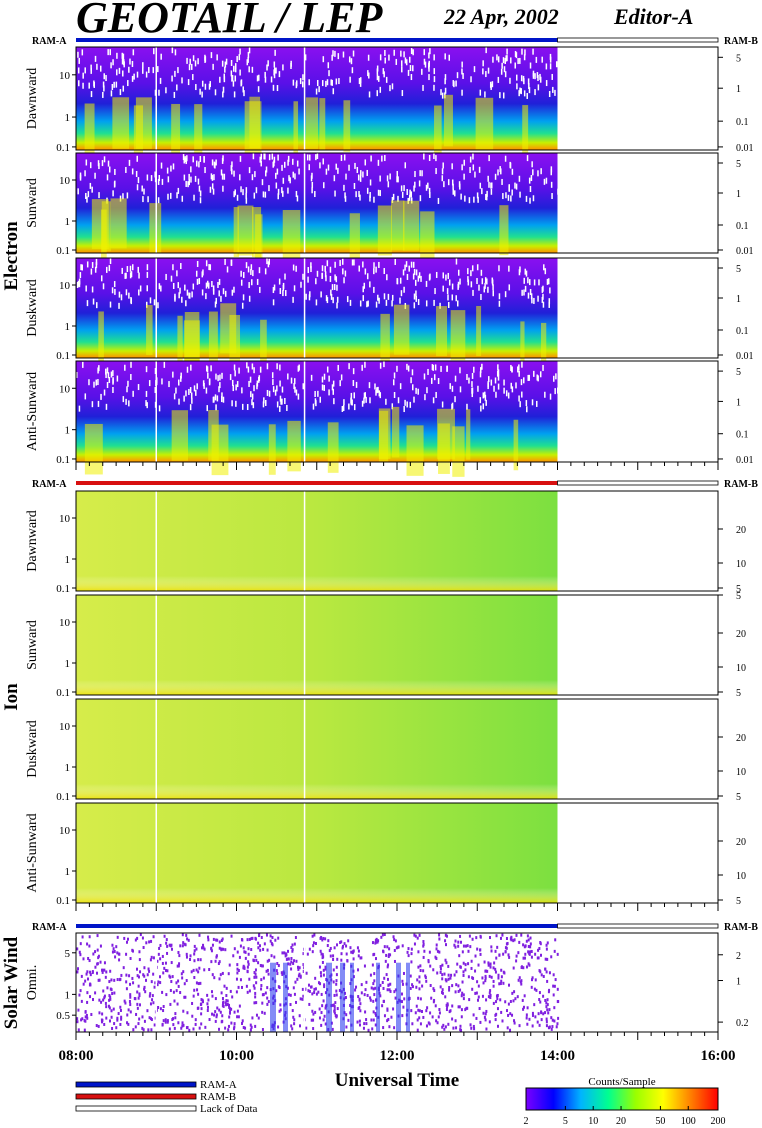  What do you see at coordinates (397, 203) in the screenshot?
I see `panel-frame` at bounding box center [397, 203].